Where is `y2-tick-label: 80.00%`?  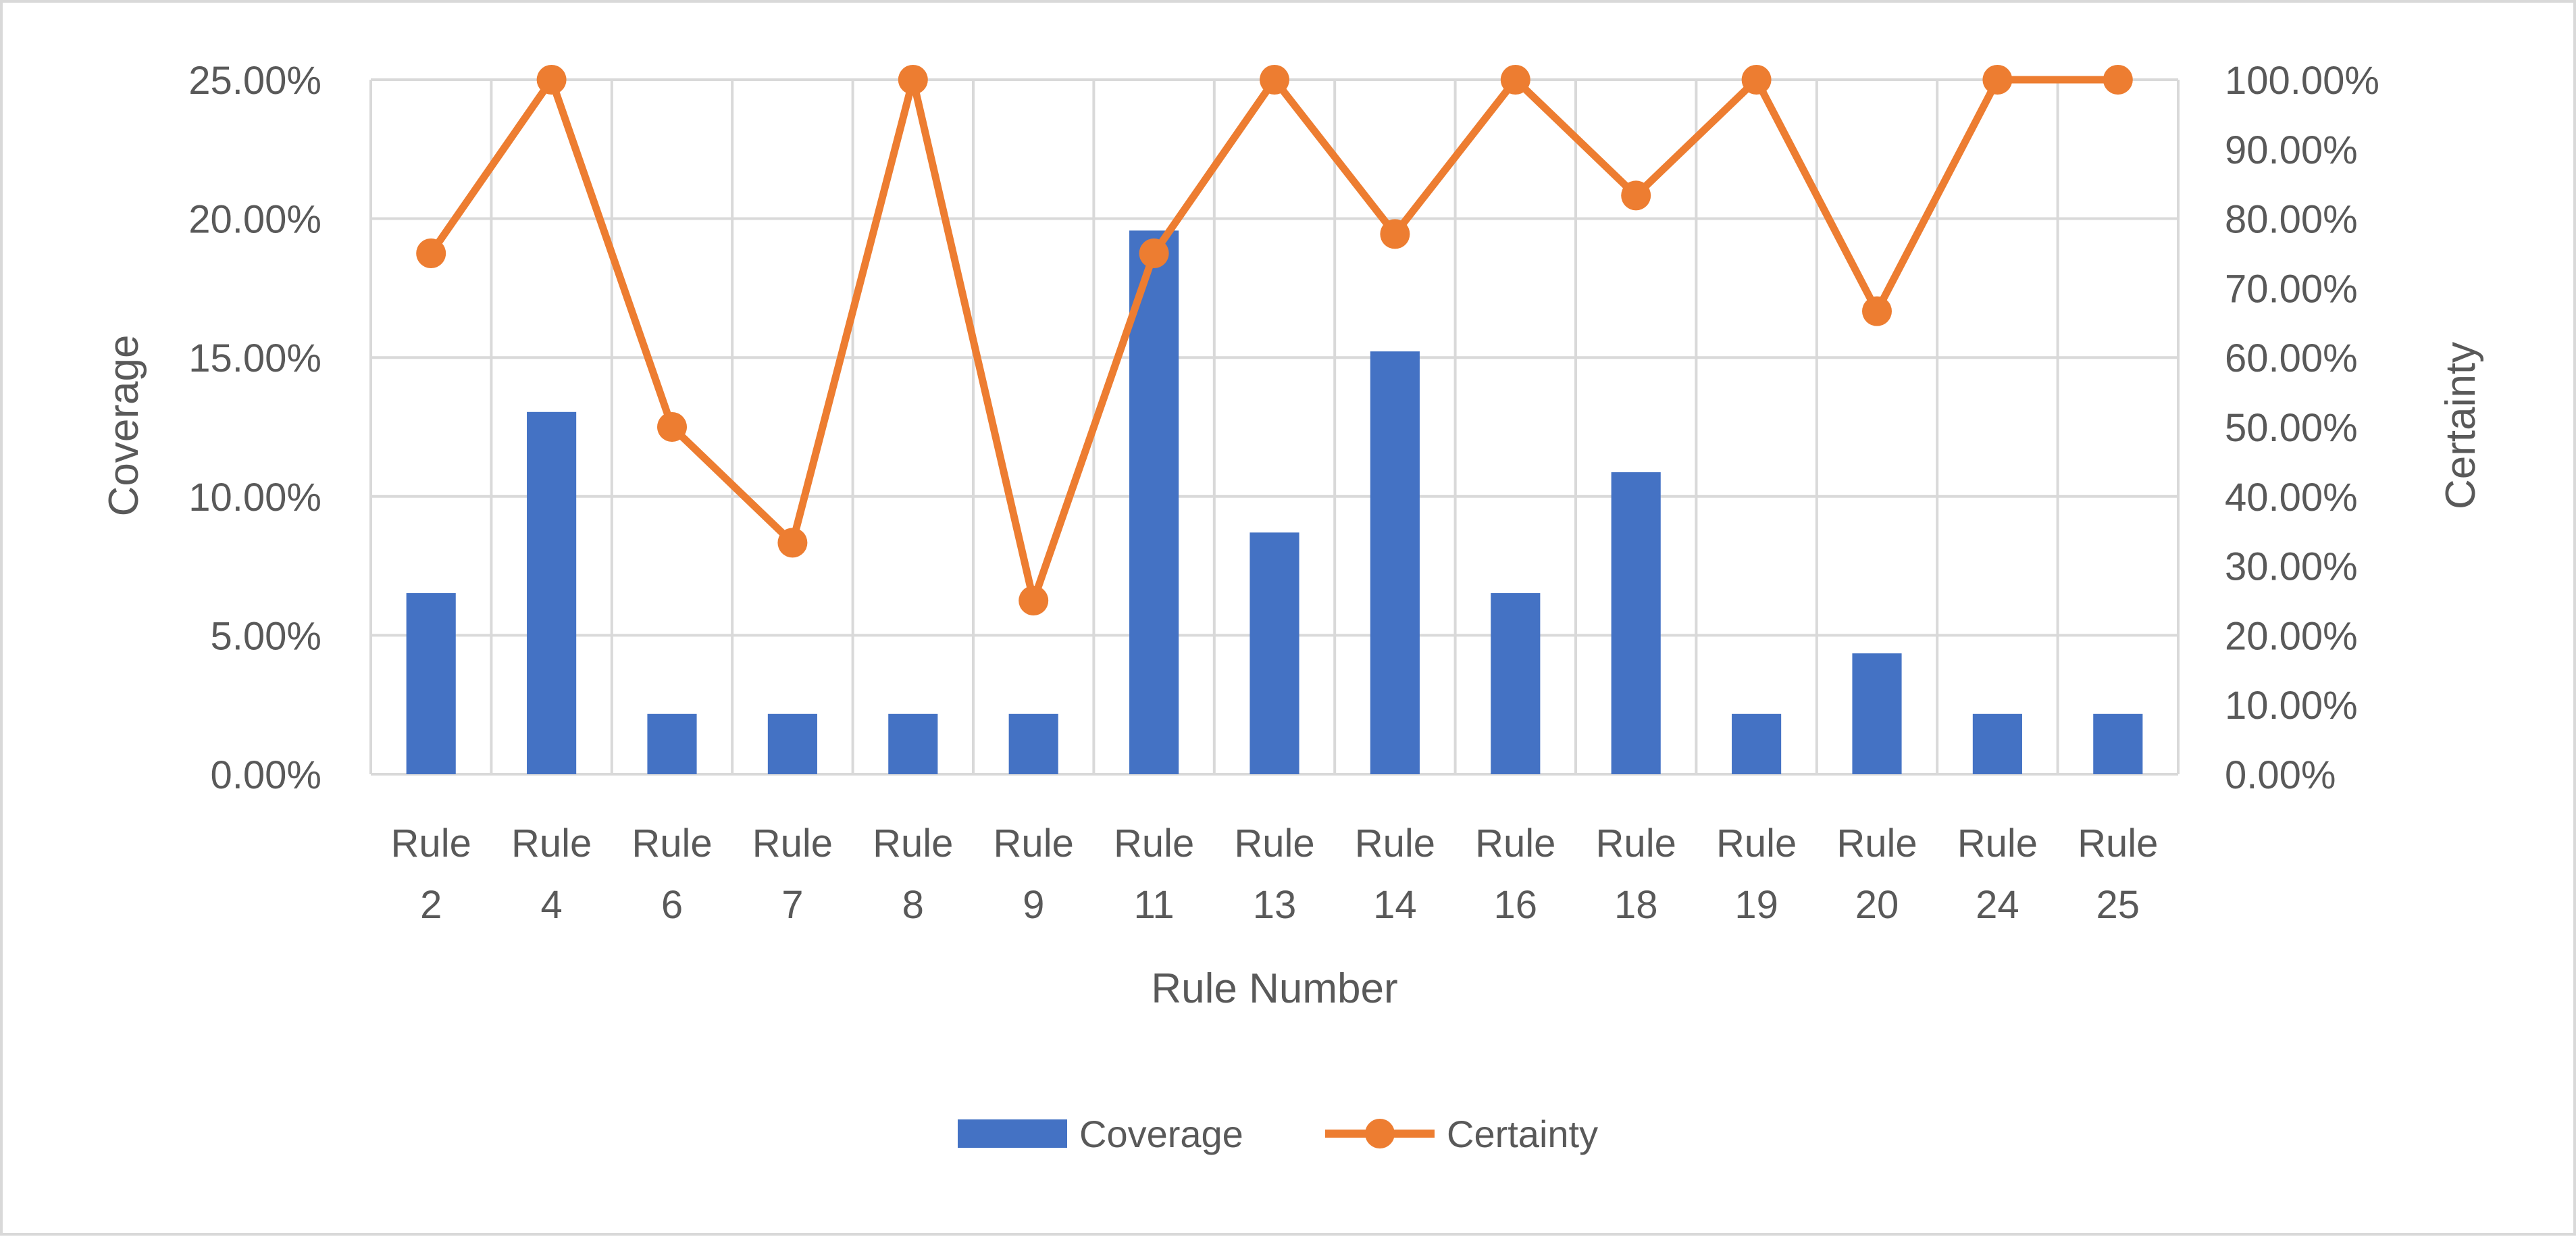
y2-tick-label: 80.00% is located at coordinates (2291, 220).